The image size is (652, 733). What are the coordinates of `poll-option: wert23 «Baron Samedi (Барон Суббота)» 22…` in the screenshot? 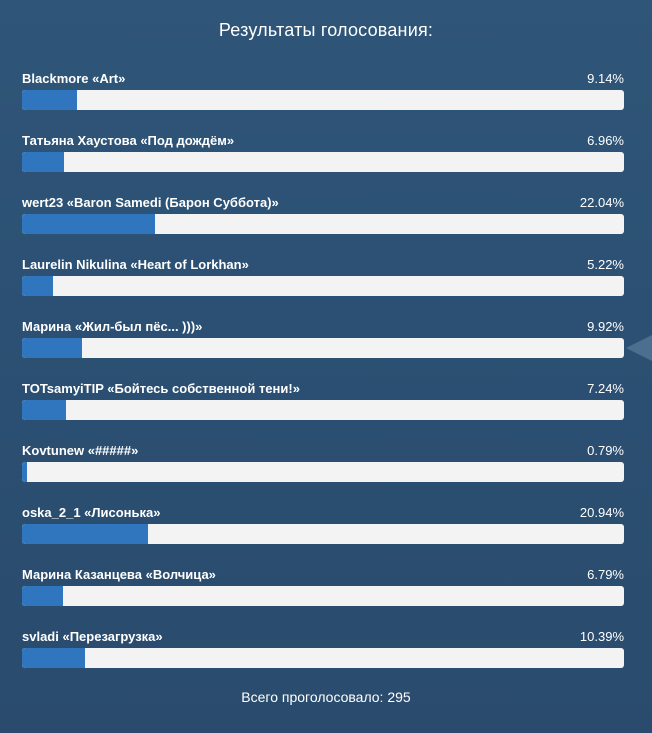 It's located at (323, 226).